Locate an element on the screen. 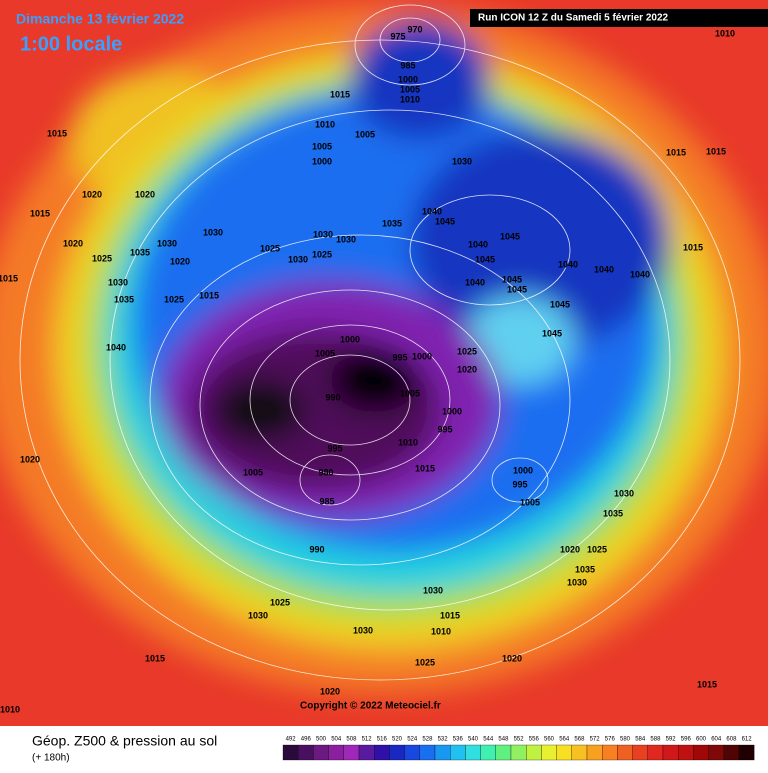 Image resolution: width=768 pixels, height=773 pixels. scale-label: 572 is located at coordinates (595, 740).